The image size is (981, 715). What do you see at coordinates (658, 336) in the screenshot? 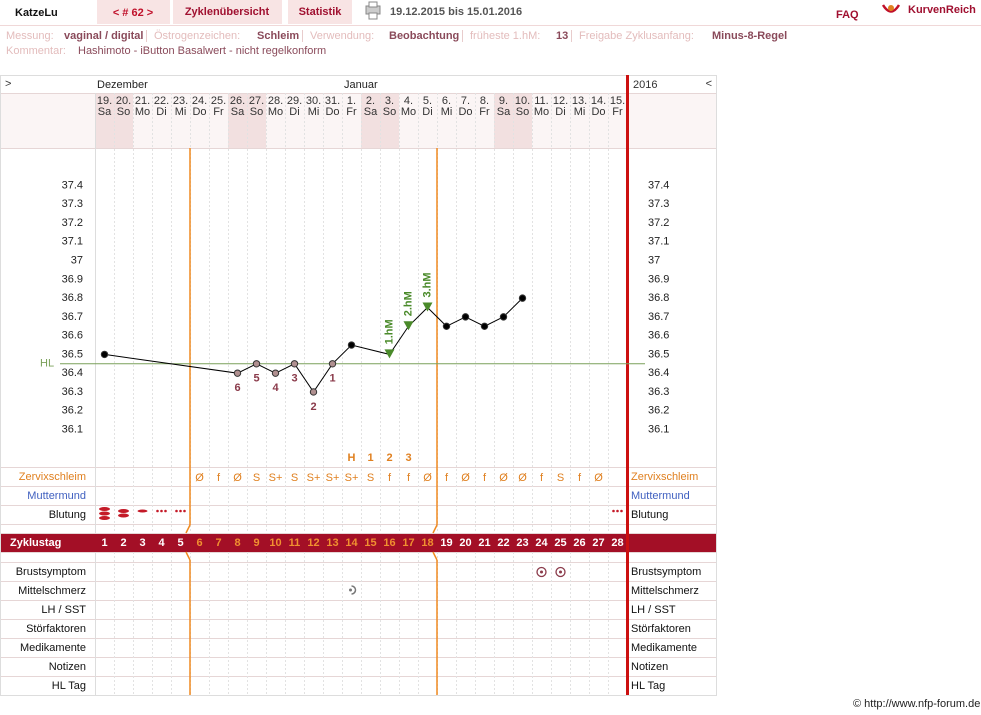
I see `y-tick-label: 36.6` at bounding box center [658, 336].